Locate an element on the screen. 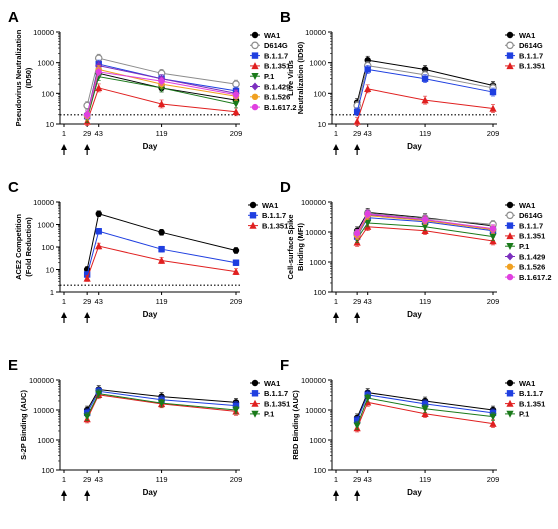 The height and width of the screenshot is (529, 558). legend-item-b-1-526: B.1.526 is located at coordinates (525, 267).